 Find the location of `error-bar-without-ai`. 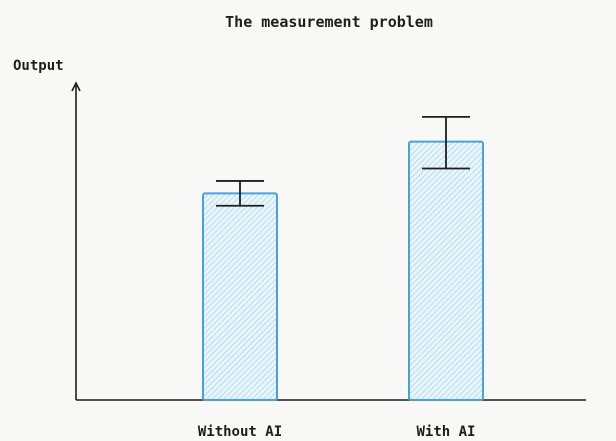

error-bar-without-ai is located at coordinates (240, 193).